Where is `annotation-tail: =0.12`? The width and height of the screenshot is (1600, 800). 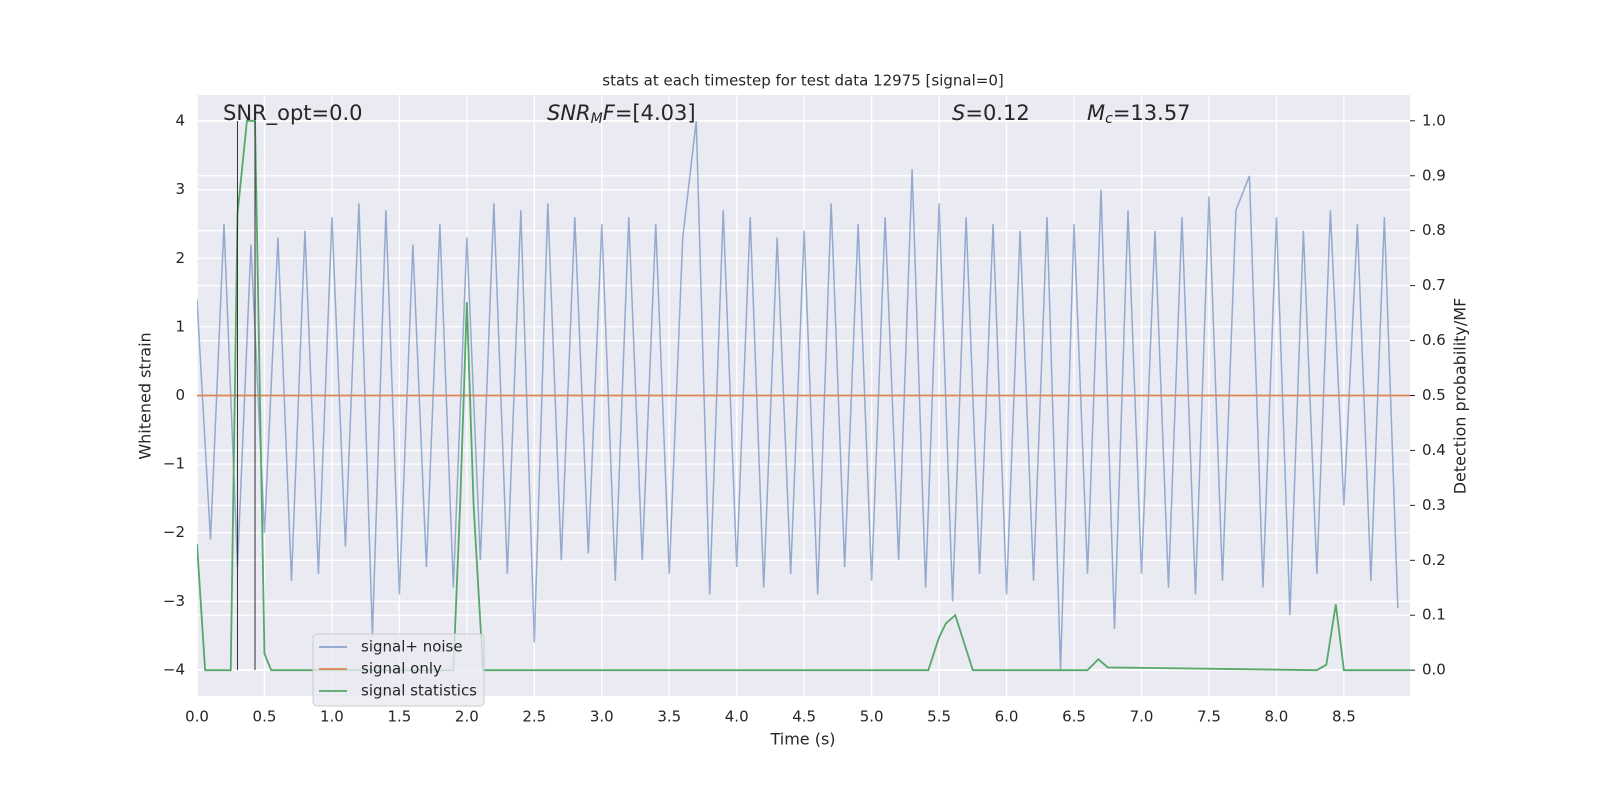 annotation-tail: =0.12 is located at coordinates (997, 113).